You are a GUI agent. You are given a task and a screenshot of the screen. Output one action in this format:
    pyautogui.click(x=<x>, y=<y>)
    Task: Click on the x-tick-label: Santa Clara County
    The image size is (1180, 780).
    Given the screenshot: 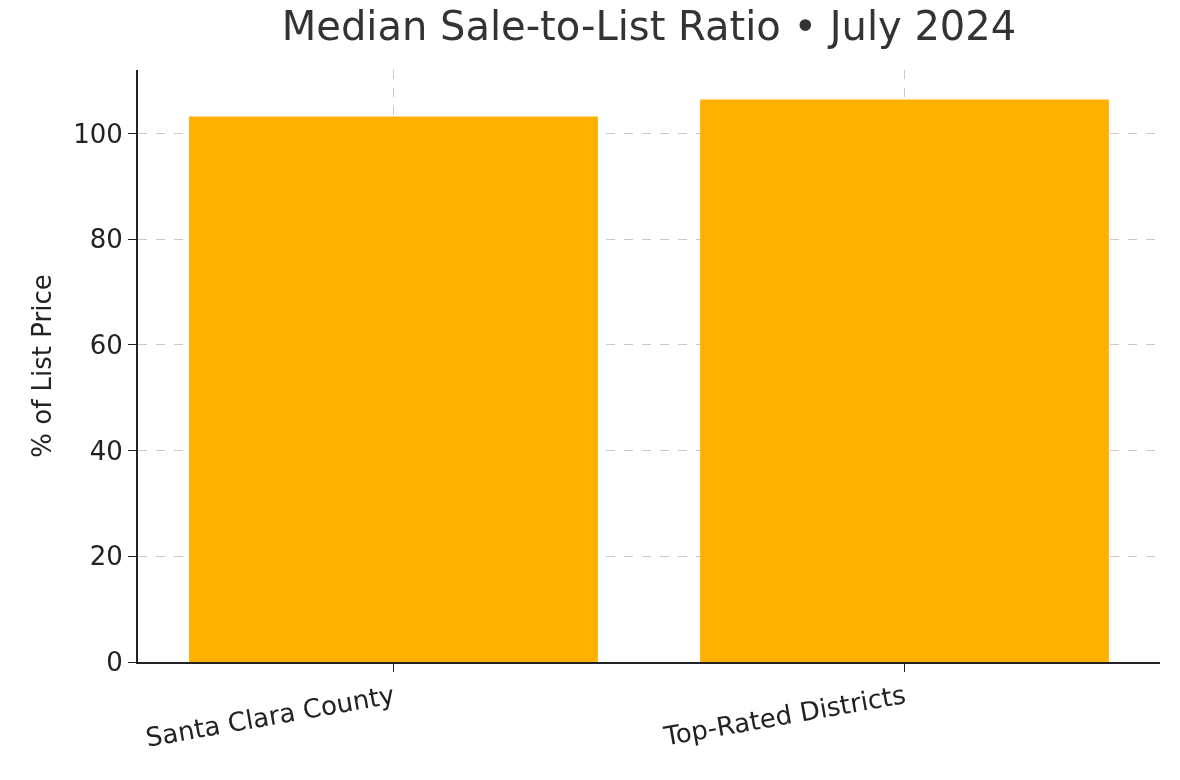 What is the action you would take?
    pyautogui.click(x=270, y=716)
    